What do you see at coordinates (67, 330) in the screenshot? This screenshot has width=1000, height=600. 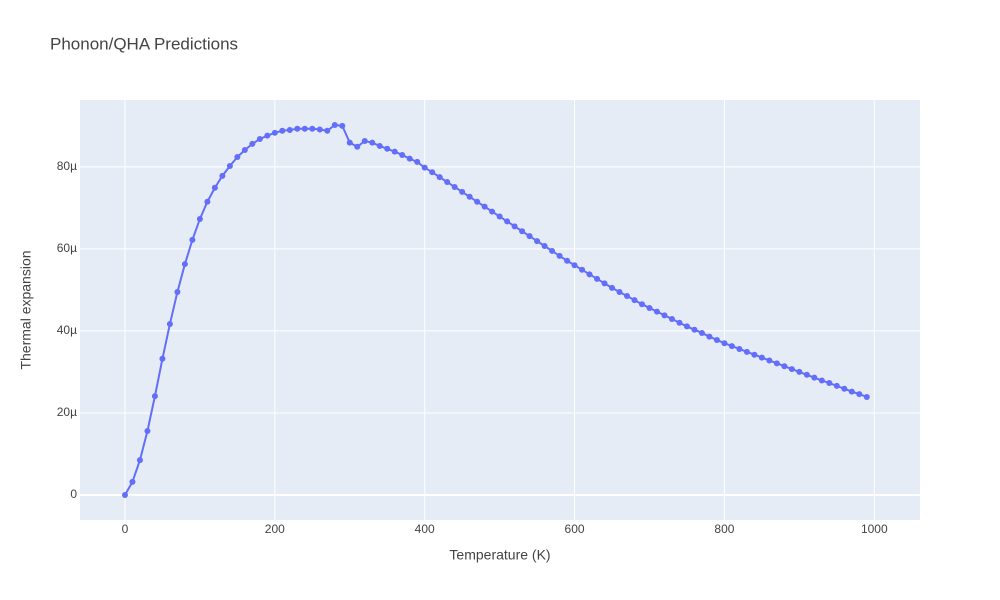 I see `y-tick-label: 40µ` at bounding box center [67, 330].